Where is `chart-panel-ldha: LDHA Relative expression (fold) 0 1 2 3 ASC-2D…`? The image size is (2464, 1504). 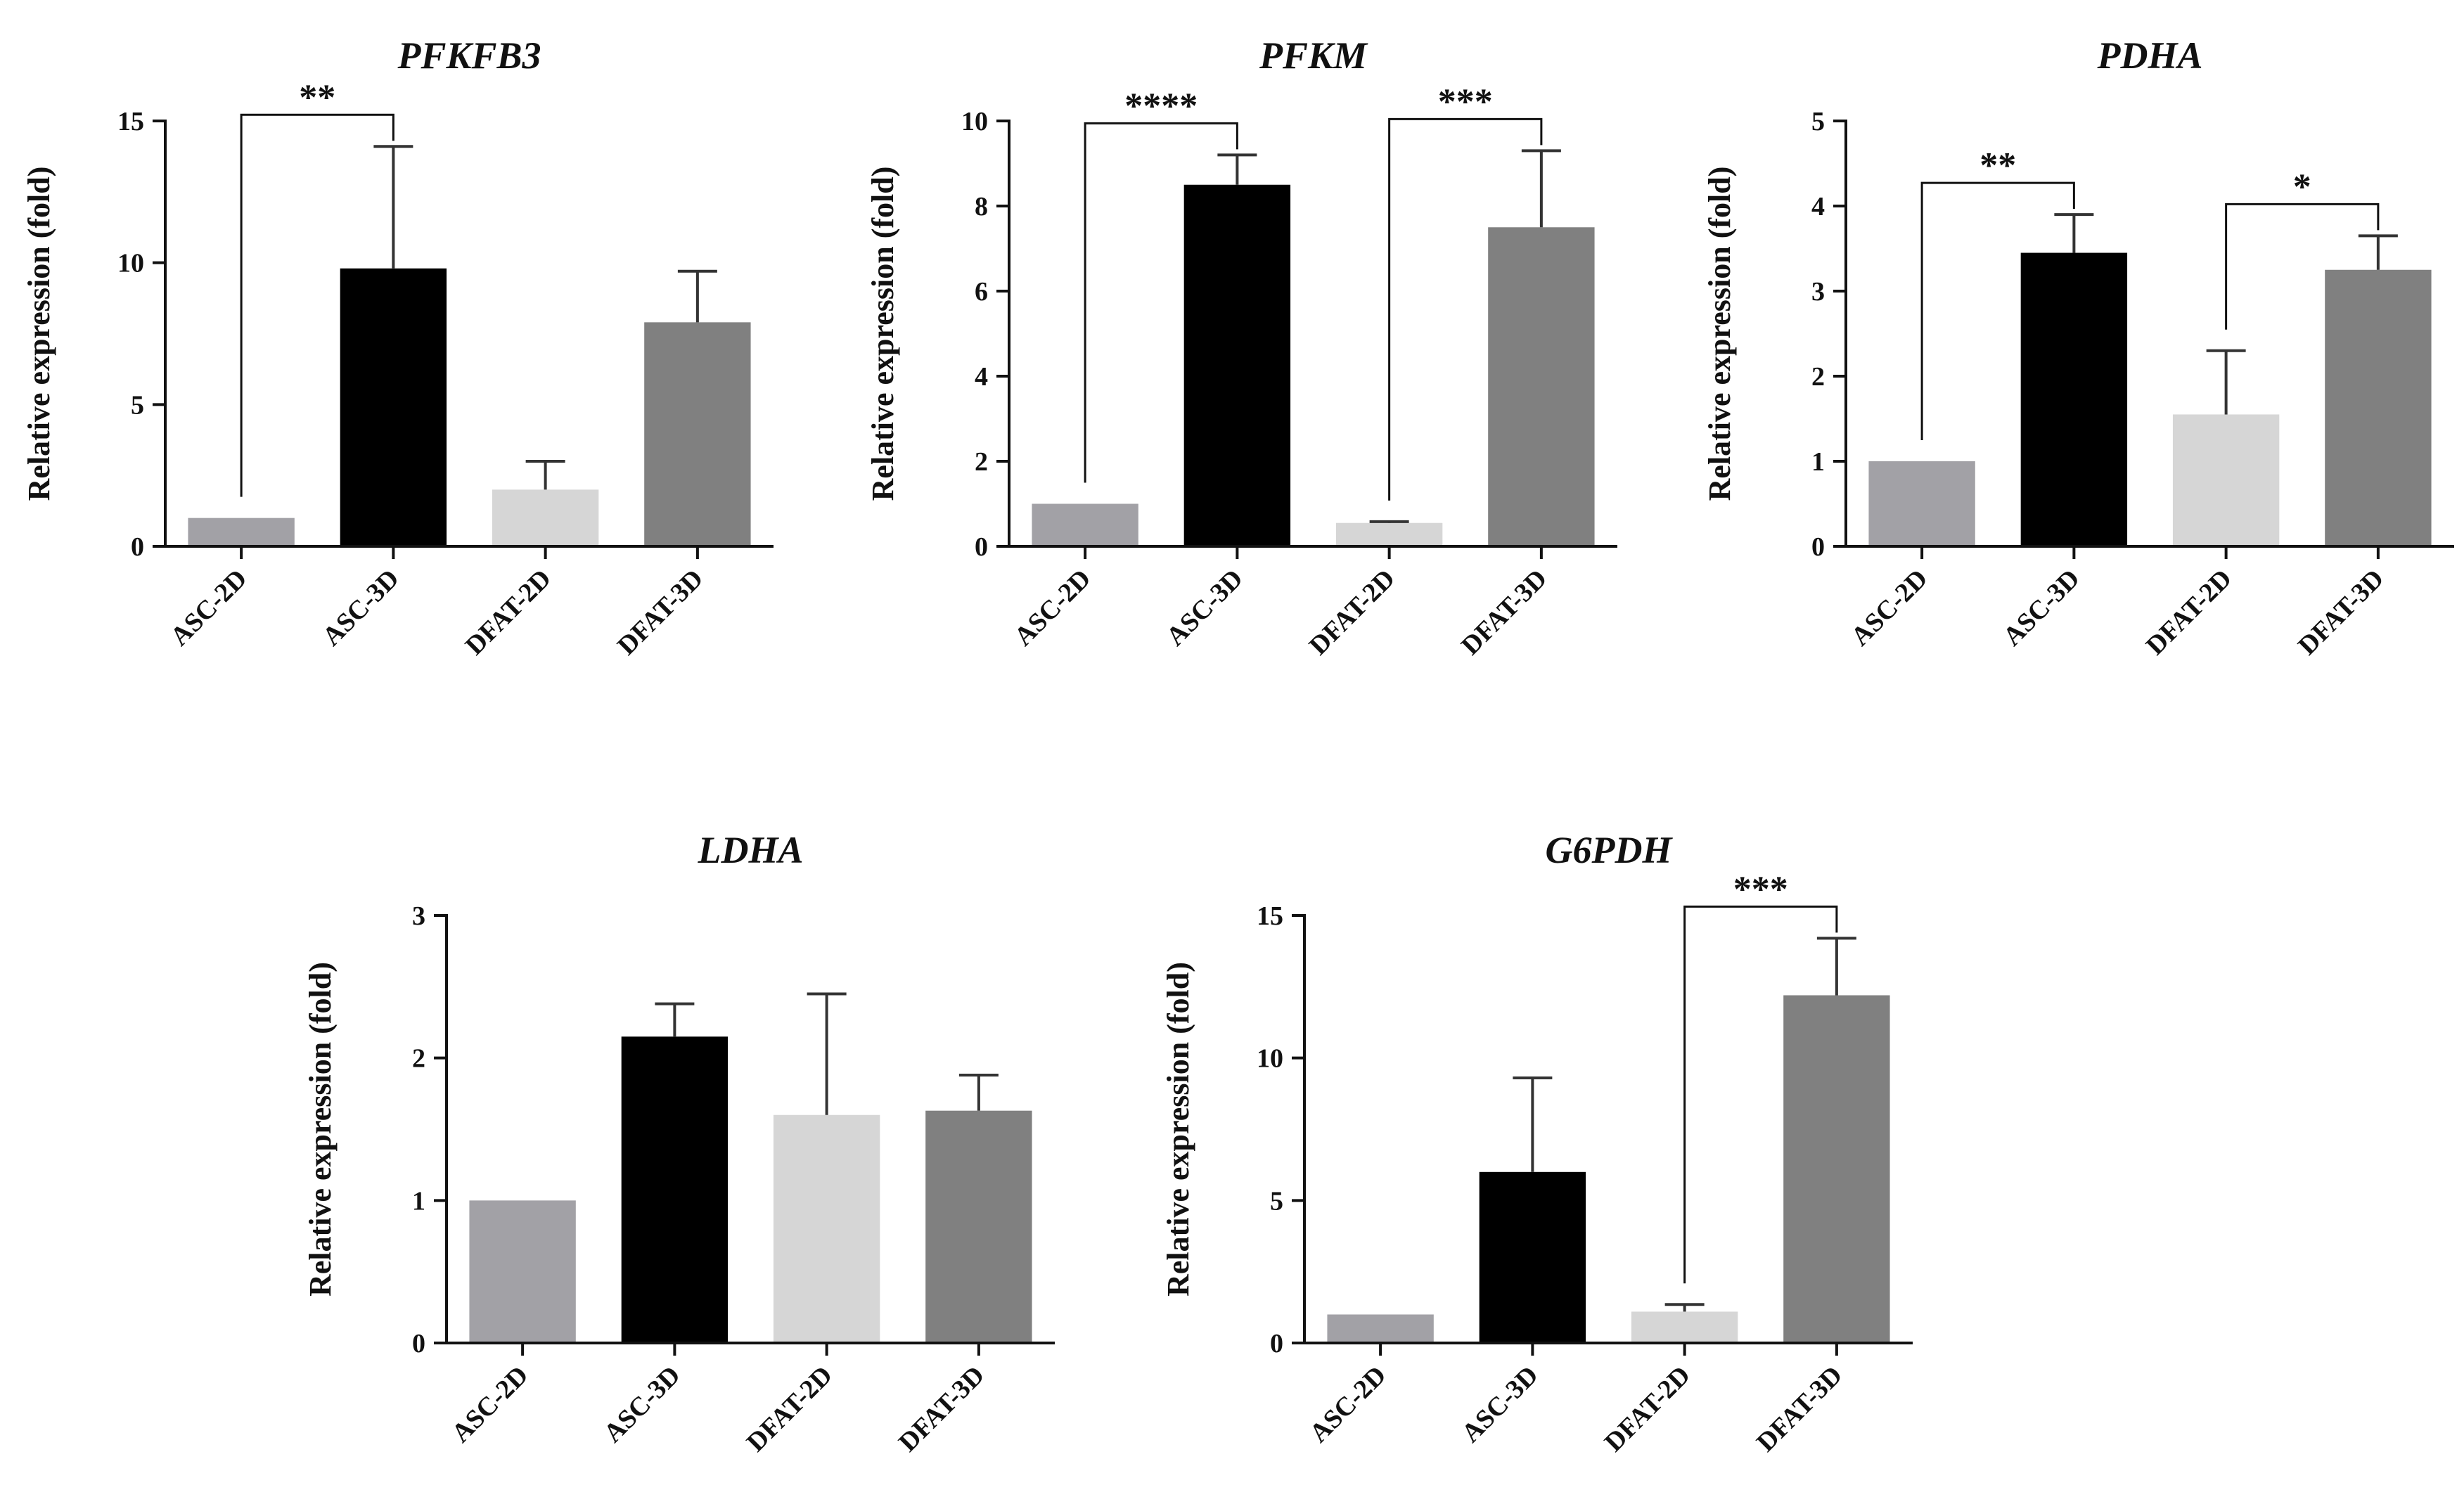 chart-panel-ldha: LDHA Relative expression (fold) 0 1 2 3 ASC-2D… is located at coordinates (679, 1143).